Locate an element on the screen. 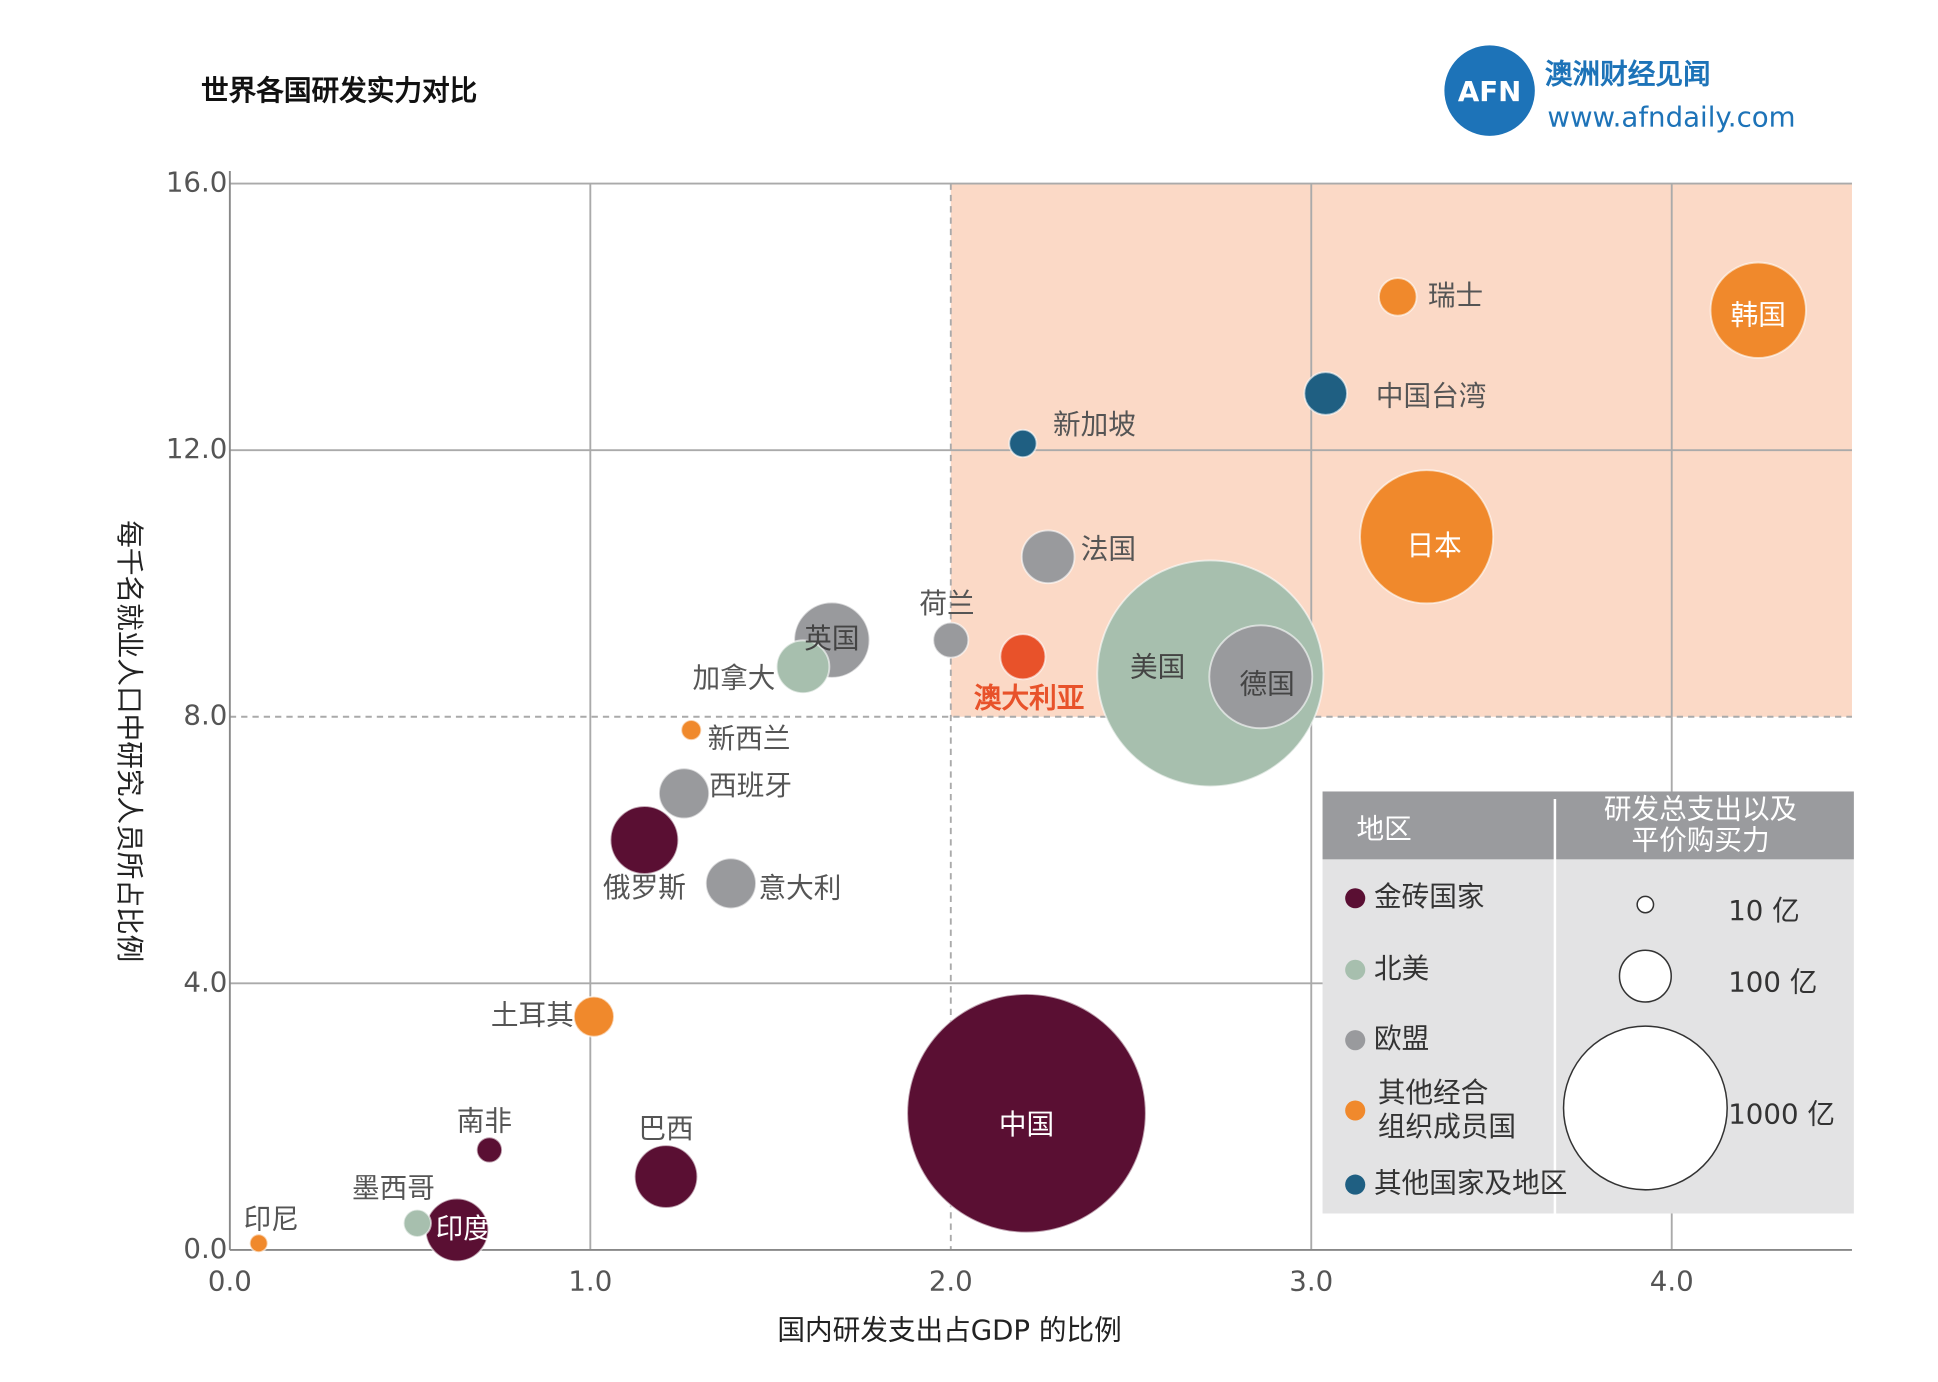 The image size is (1938, 1382). url: www.afndaily.com is located at coordinates (1671, 116).